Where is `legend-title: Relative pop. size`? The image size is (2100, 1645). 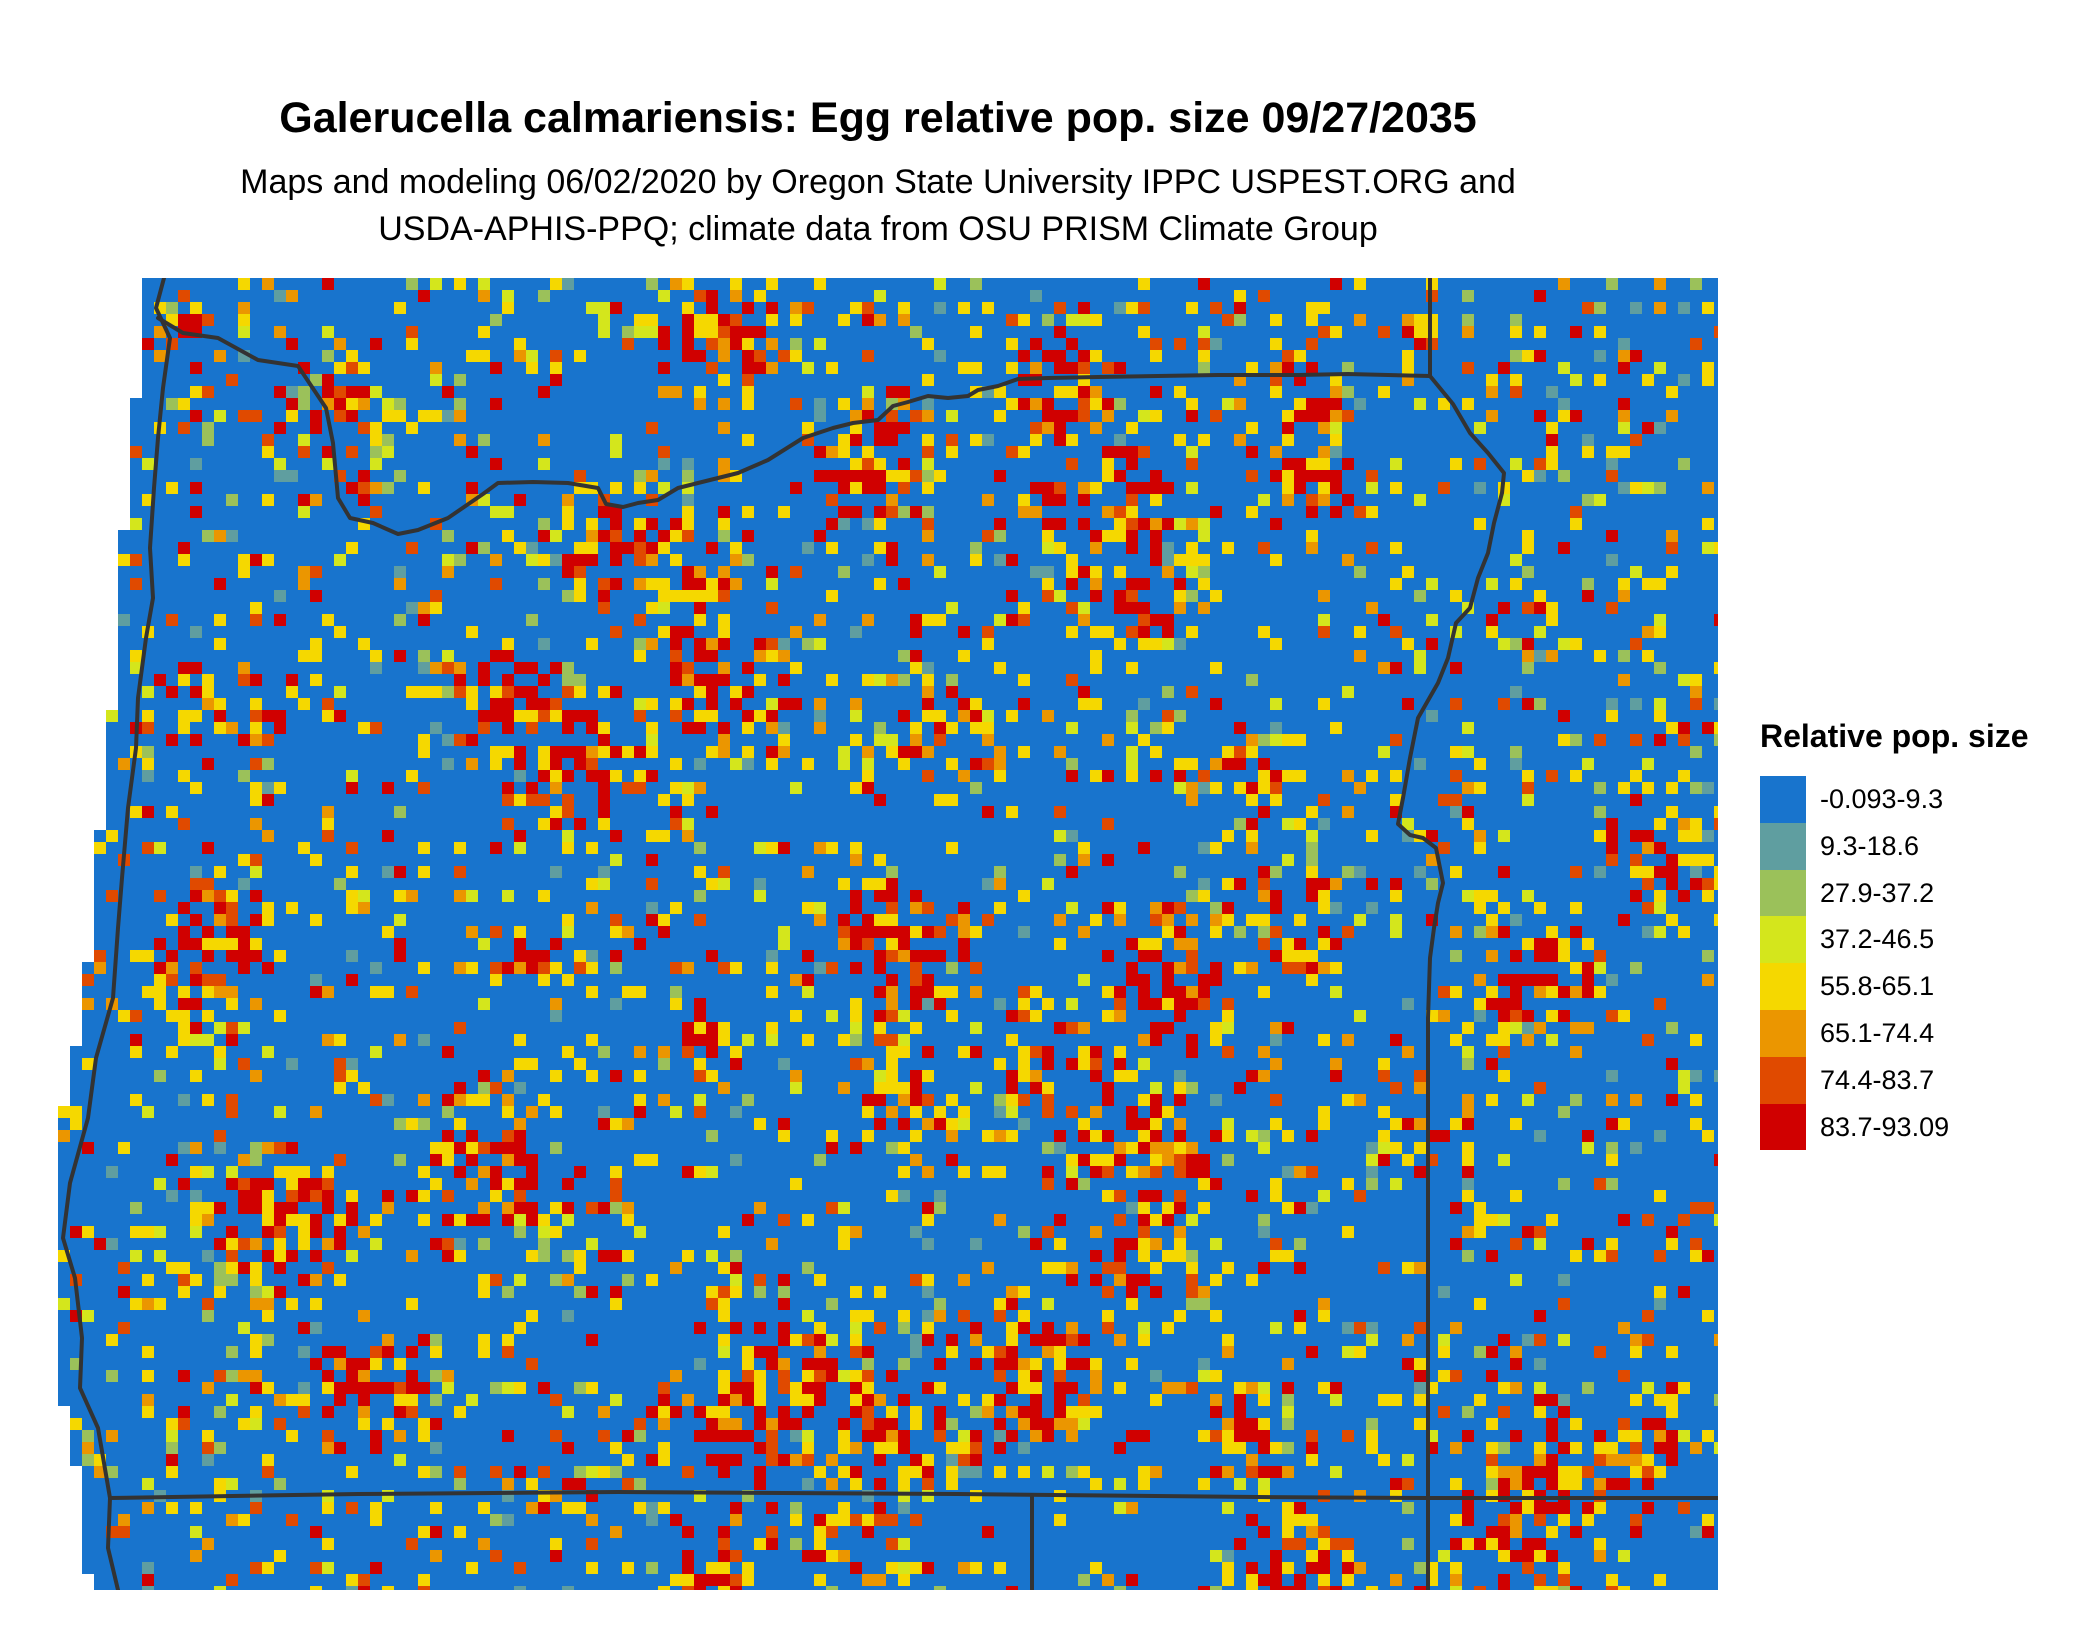
legend-title: Relative pop. size is located at coordinates (1894, 736).